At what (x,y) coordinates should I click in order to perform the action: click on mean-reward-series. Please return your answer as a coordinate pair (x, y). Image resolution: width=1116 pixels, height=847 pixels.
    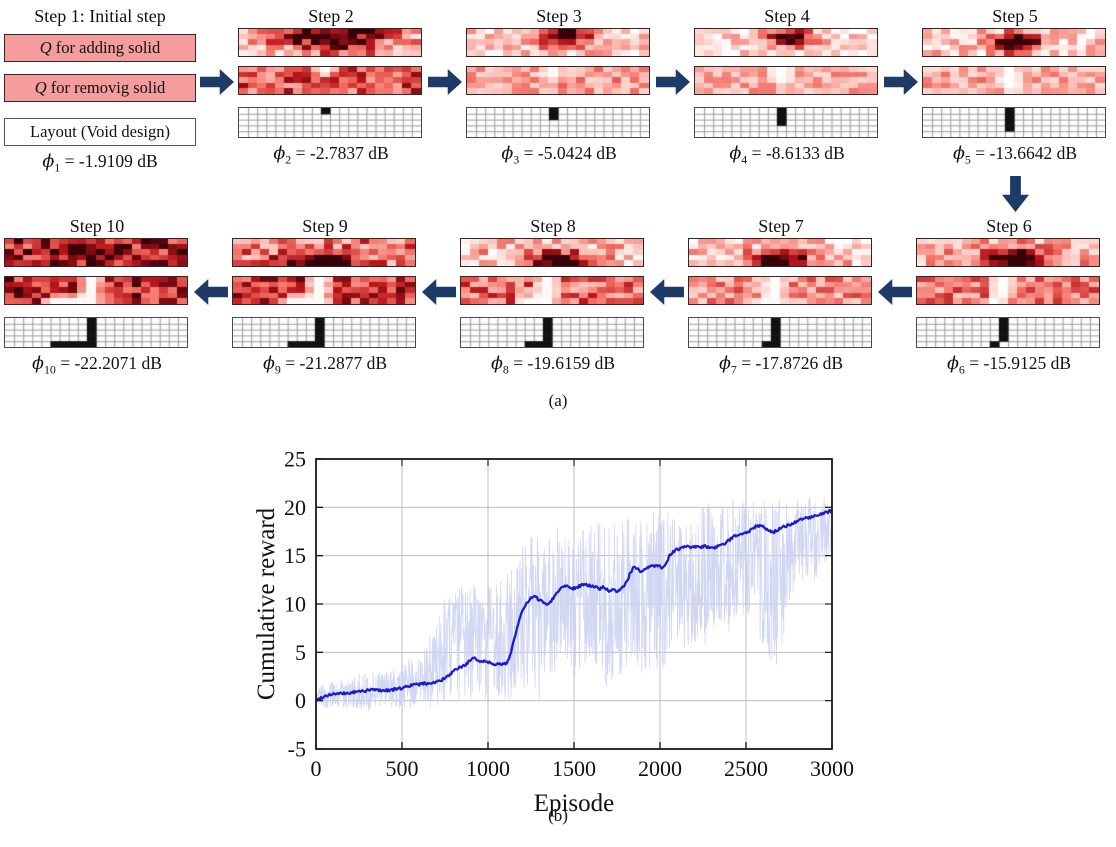
    Looking at the image, I should click on (573, 605).